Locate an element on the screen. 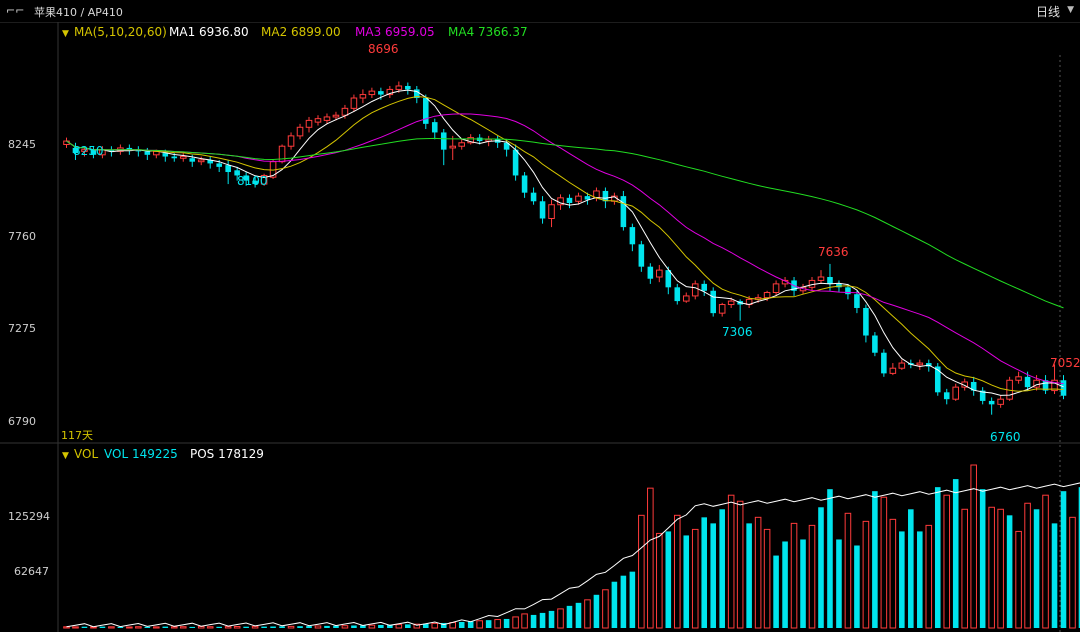 The height and width of the screenshot is (632, 1080). ma-legend-arrow: ▼ is located at coordinates (65, 34).